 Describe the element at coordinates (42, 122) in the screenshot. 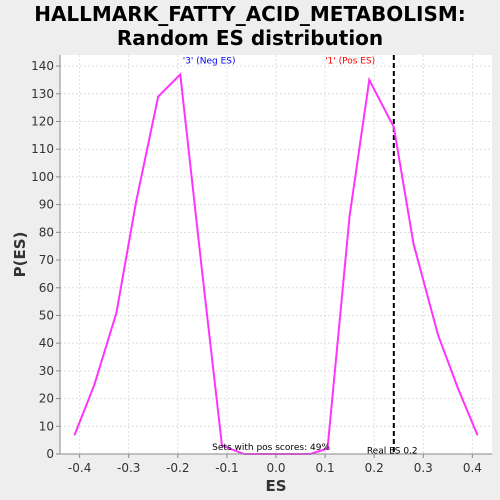

I see `y-tick-label: 120` at that location.